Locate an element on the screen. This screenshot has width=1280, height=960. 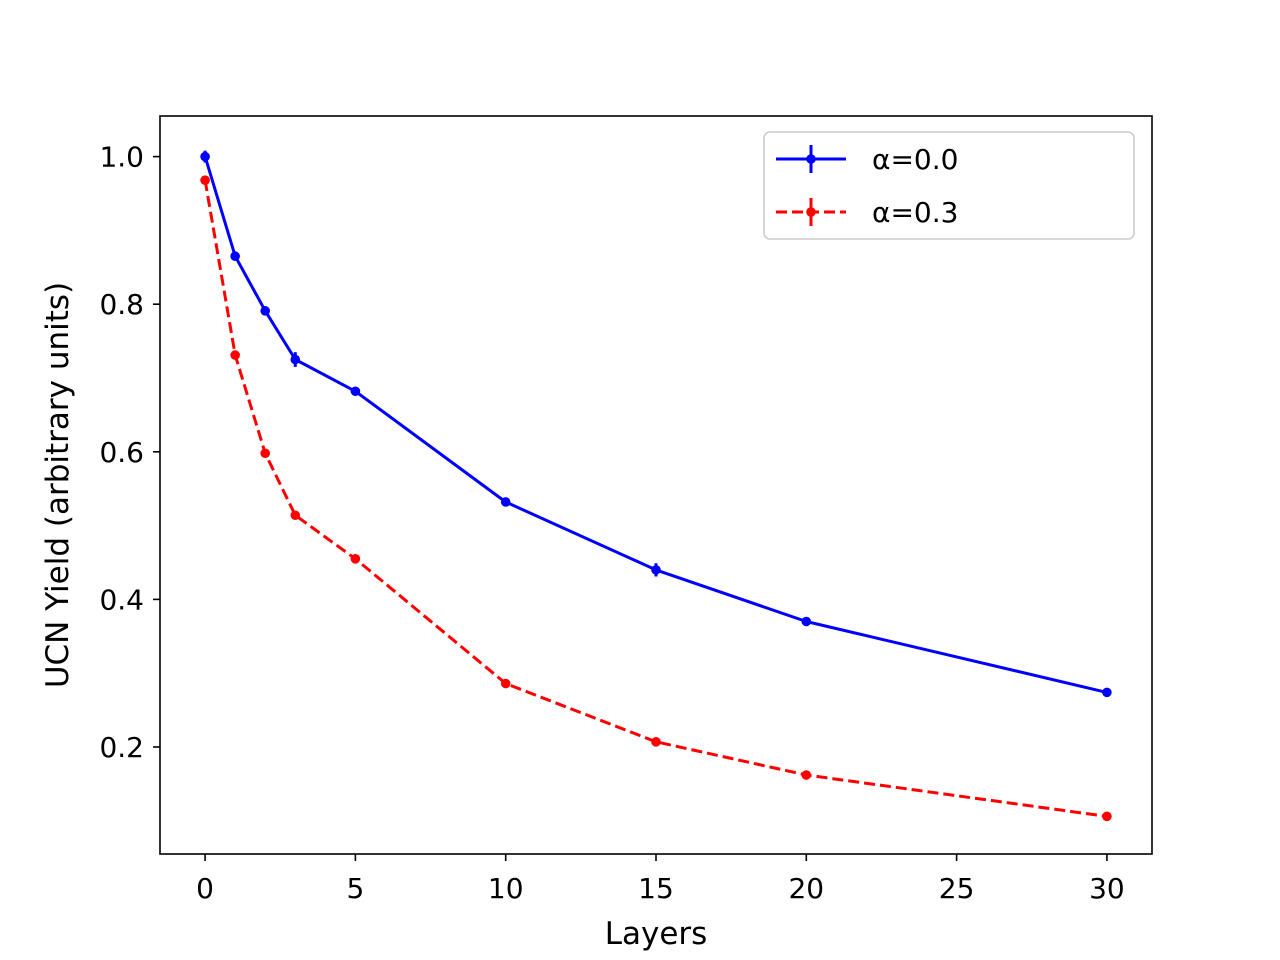
x-axis: 0 5 10 15 20 25 30 is located at coordinates (660, 879).